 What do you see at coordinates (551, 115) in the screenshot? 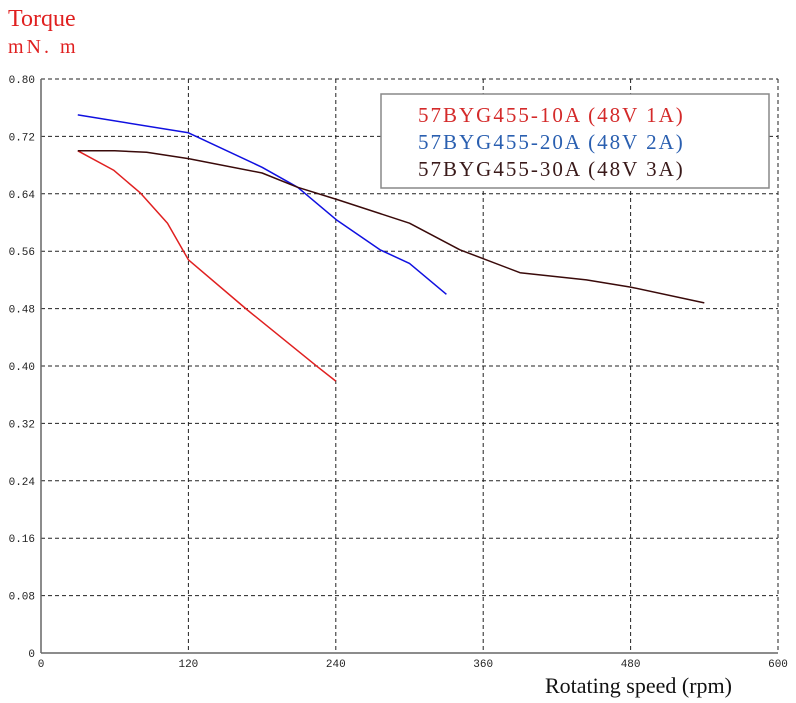
I see `legend-entry-1: 57BYG455-10A (48V 1A)` at bounding box center [551, 115].